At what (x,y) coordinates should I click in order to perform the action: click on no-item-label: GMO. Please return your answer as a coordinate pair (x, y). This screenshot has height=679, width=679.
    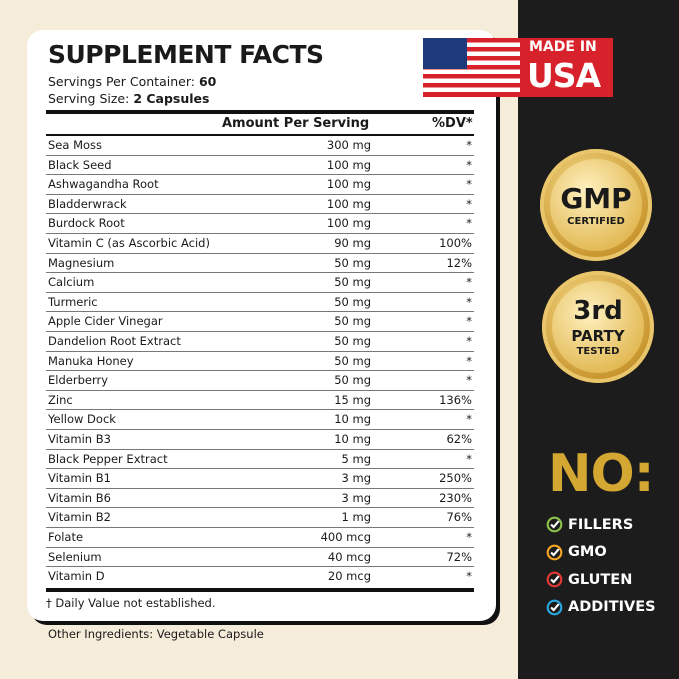
    Looking at the image, I should click on (587, 552).